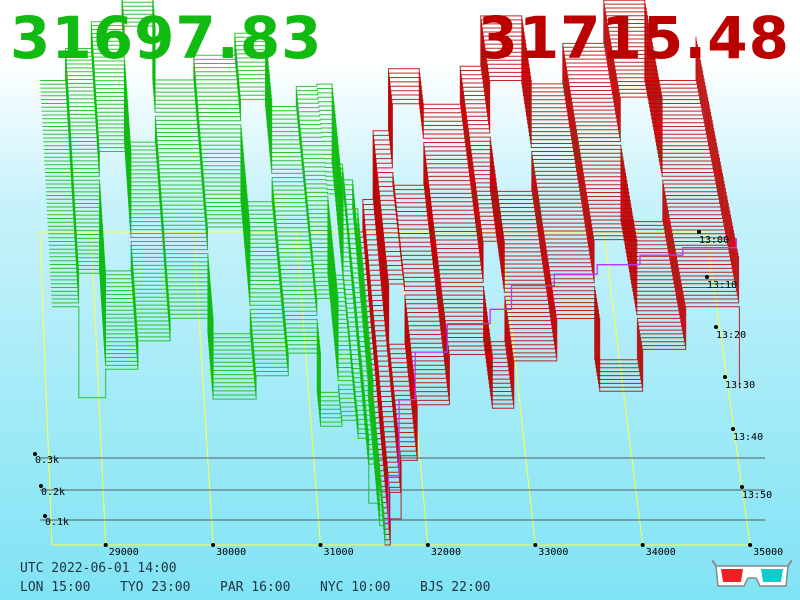  I want to click on price-tick-label: 33000, so click(553, 552).